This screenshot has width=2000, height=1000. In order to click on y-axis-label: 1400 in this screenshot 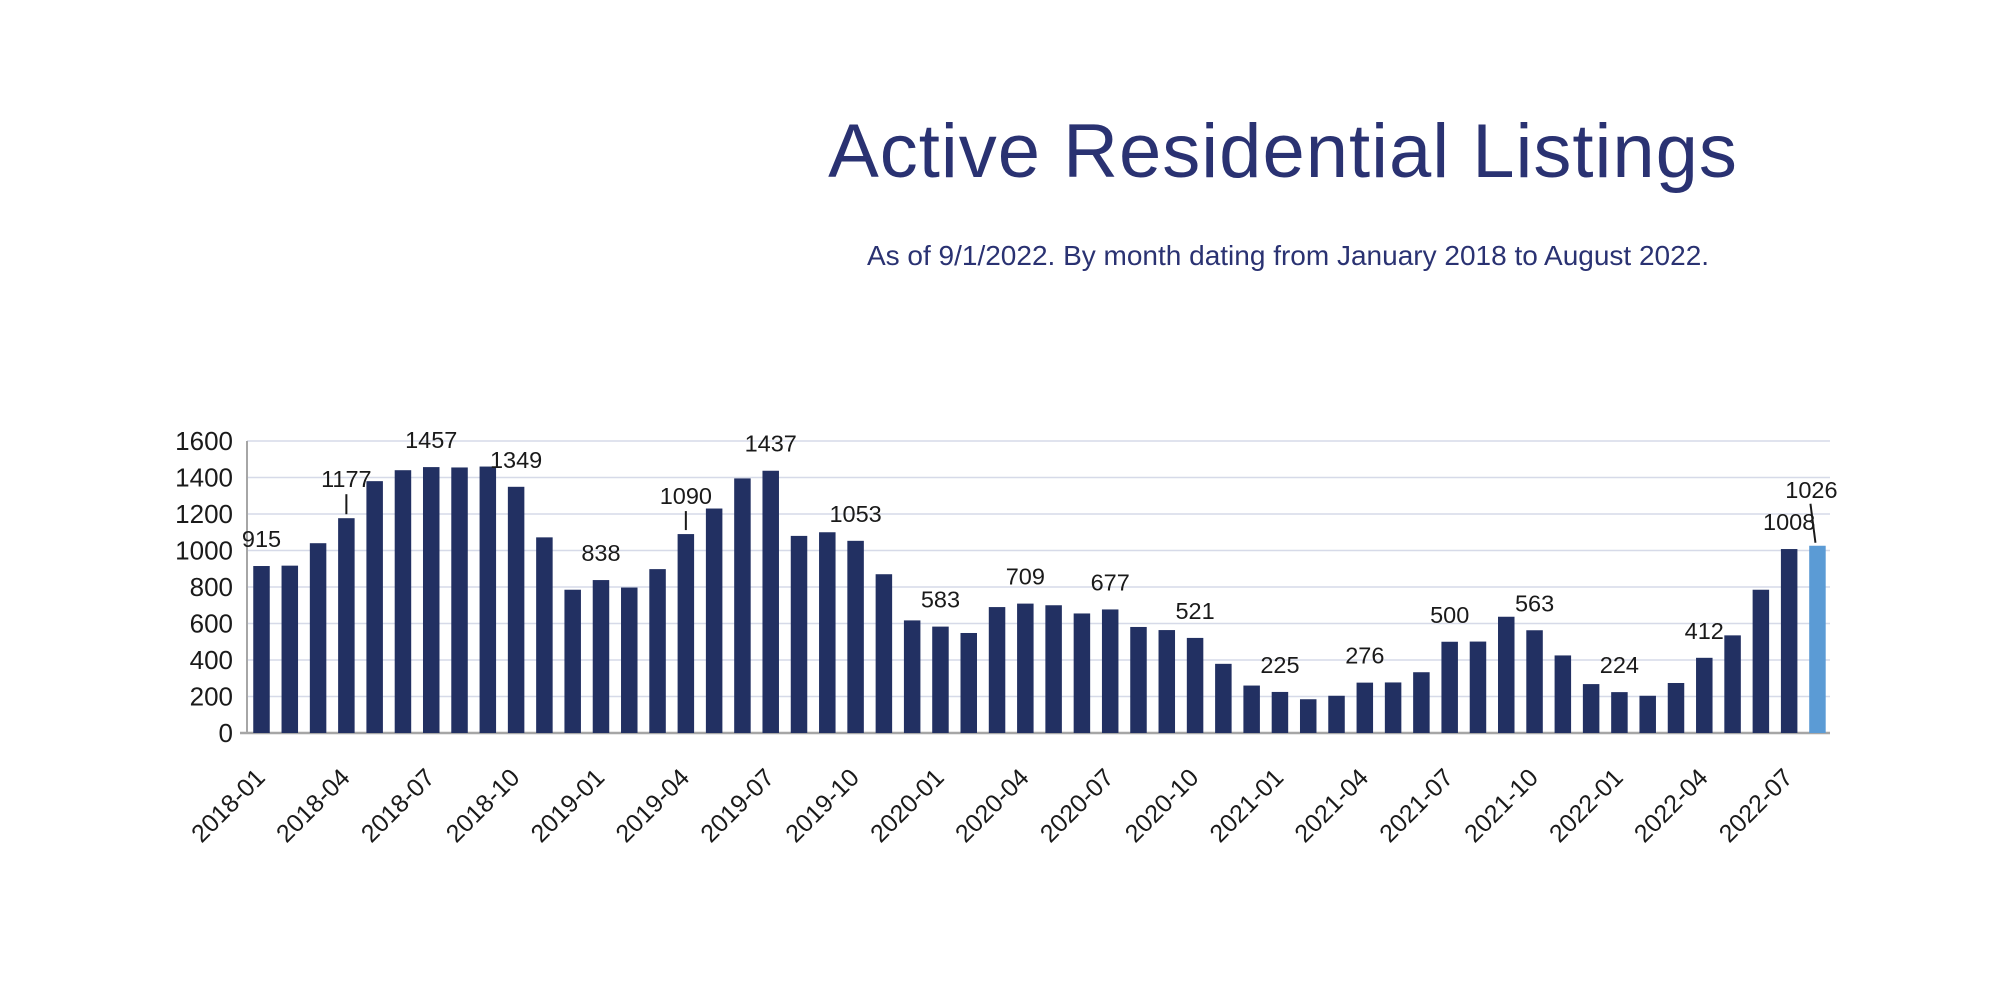, I will do `click(204, 478)`.